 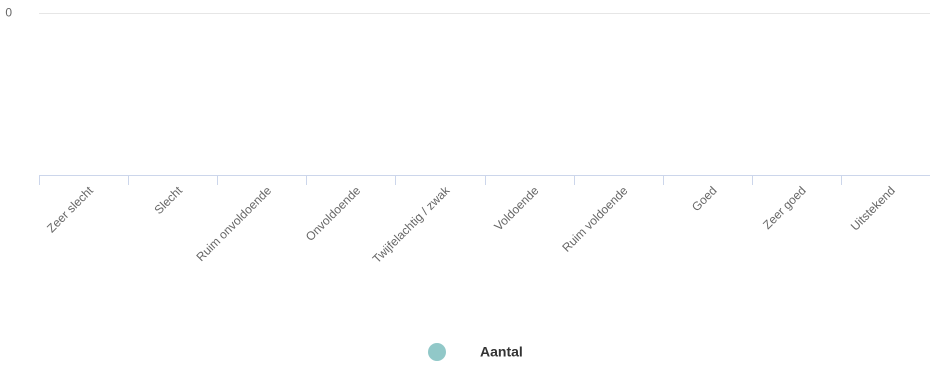 I want to click on x-tick-label: Onvoldoende, so click(x=333, y=213).